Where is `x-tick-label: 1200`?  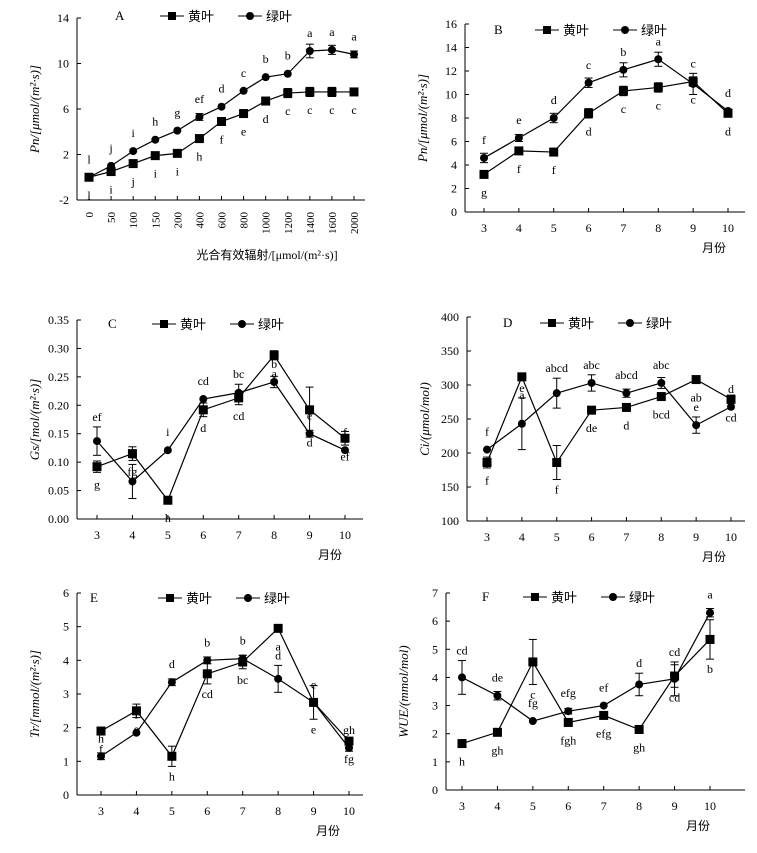
x-tick-label: 1200 is located at coordinates (289, 223).